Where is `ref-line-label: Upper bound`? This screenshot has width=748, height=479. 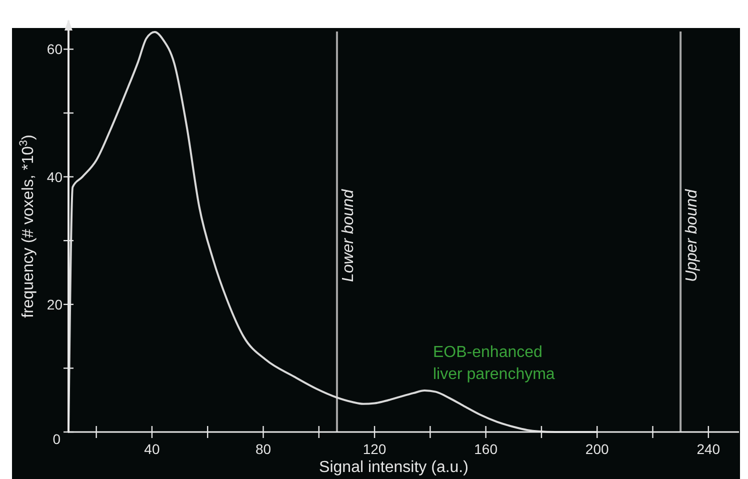 ref-line-label: Upper bound is located at coordinates (692, 235).